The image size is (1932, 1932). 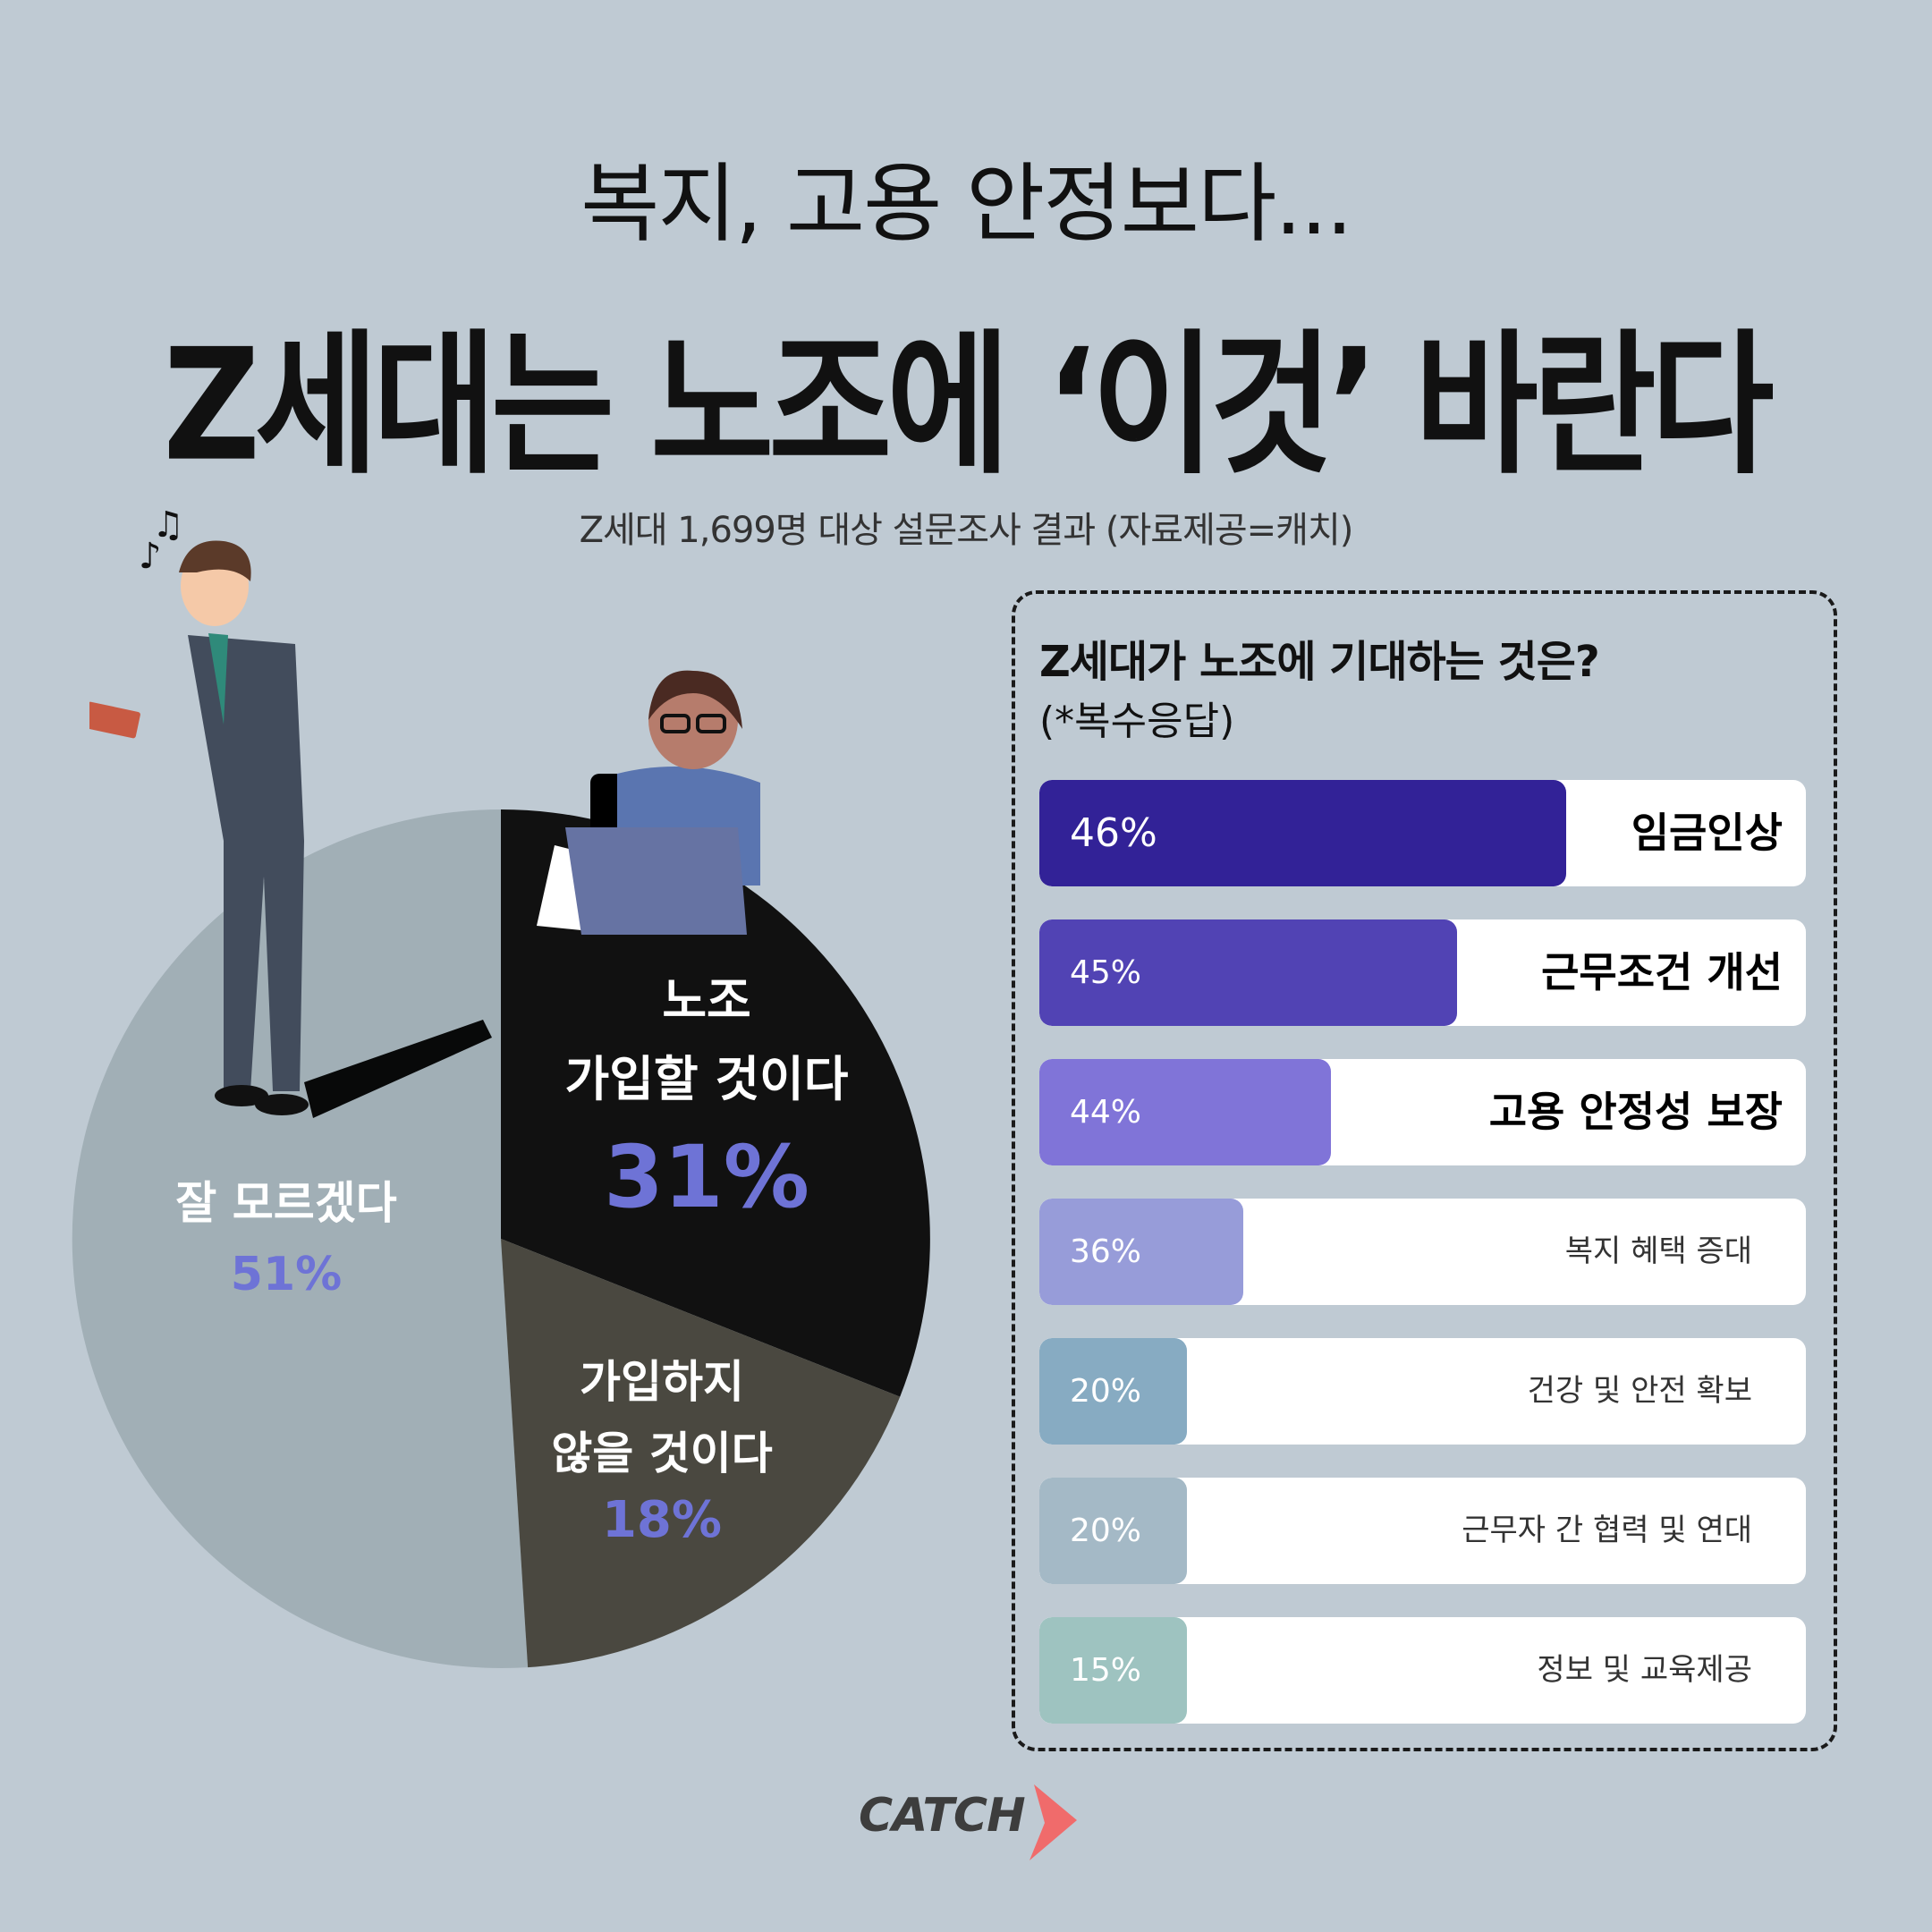 I want to click on pie-label-line: 잘 모르겠다, so click(x=286, y=1203).